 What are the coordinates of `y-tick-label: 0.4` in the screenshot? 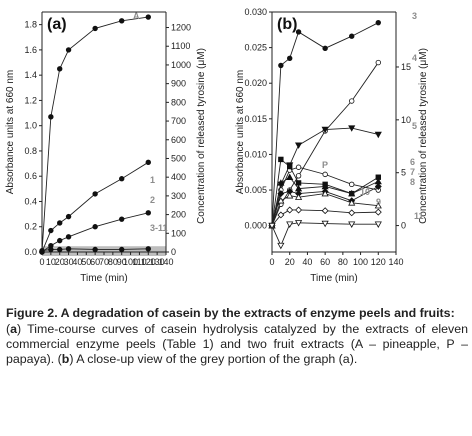 It's located at (30, 201).